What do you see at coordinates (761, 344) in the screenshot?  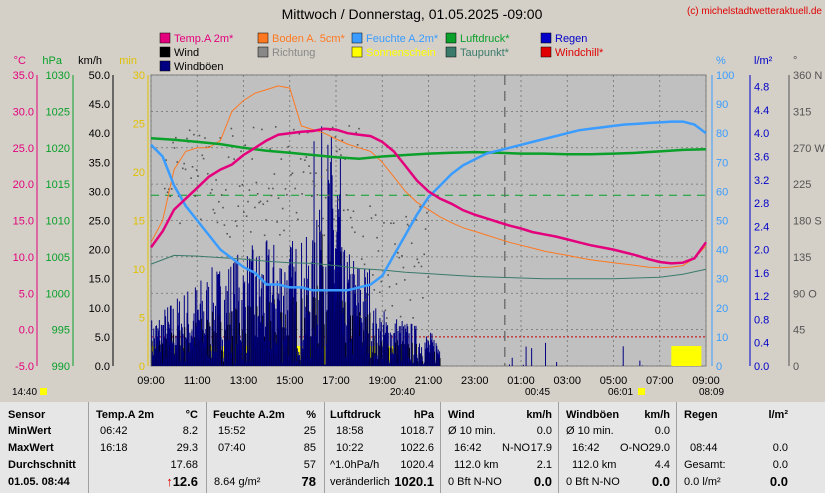 I see `rain-tick-11: 0.4` at bounding box center [761, 344].